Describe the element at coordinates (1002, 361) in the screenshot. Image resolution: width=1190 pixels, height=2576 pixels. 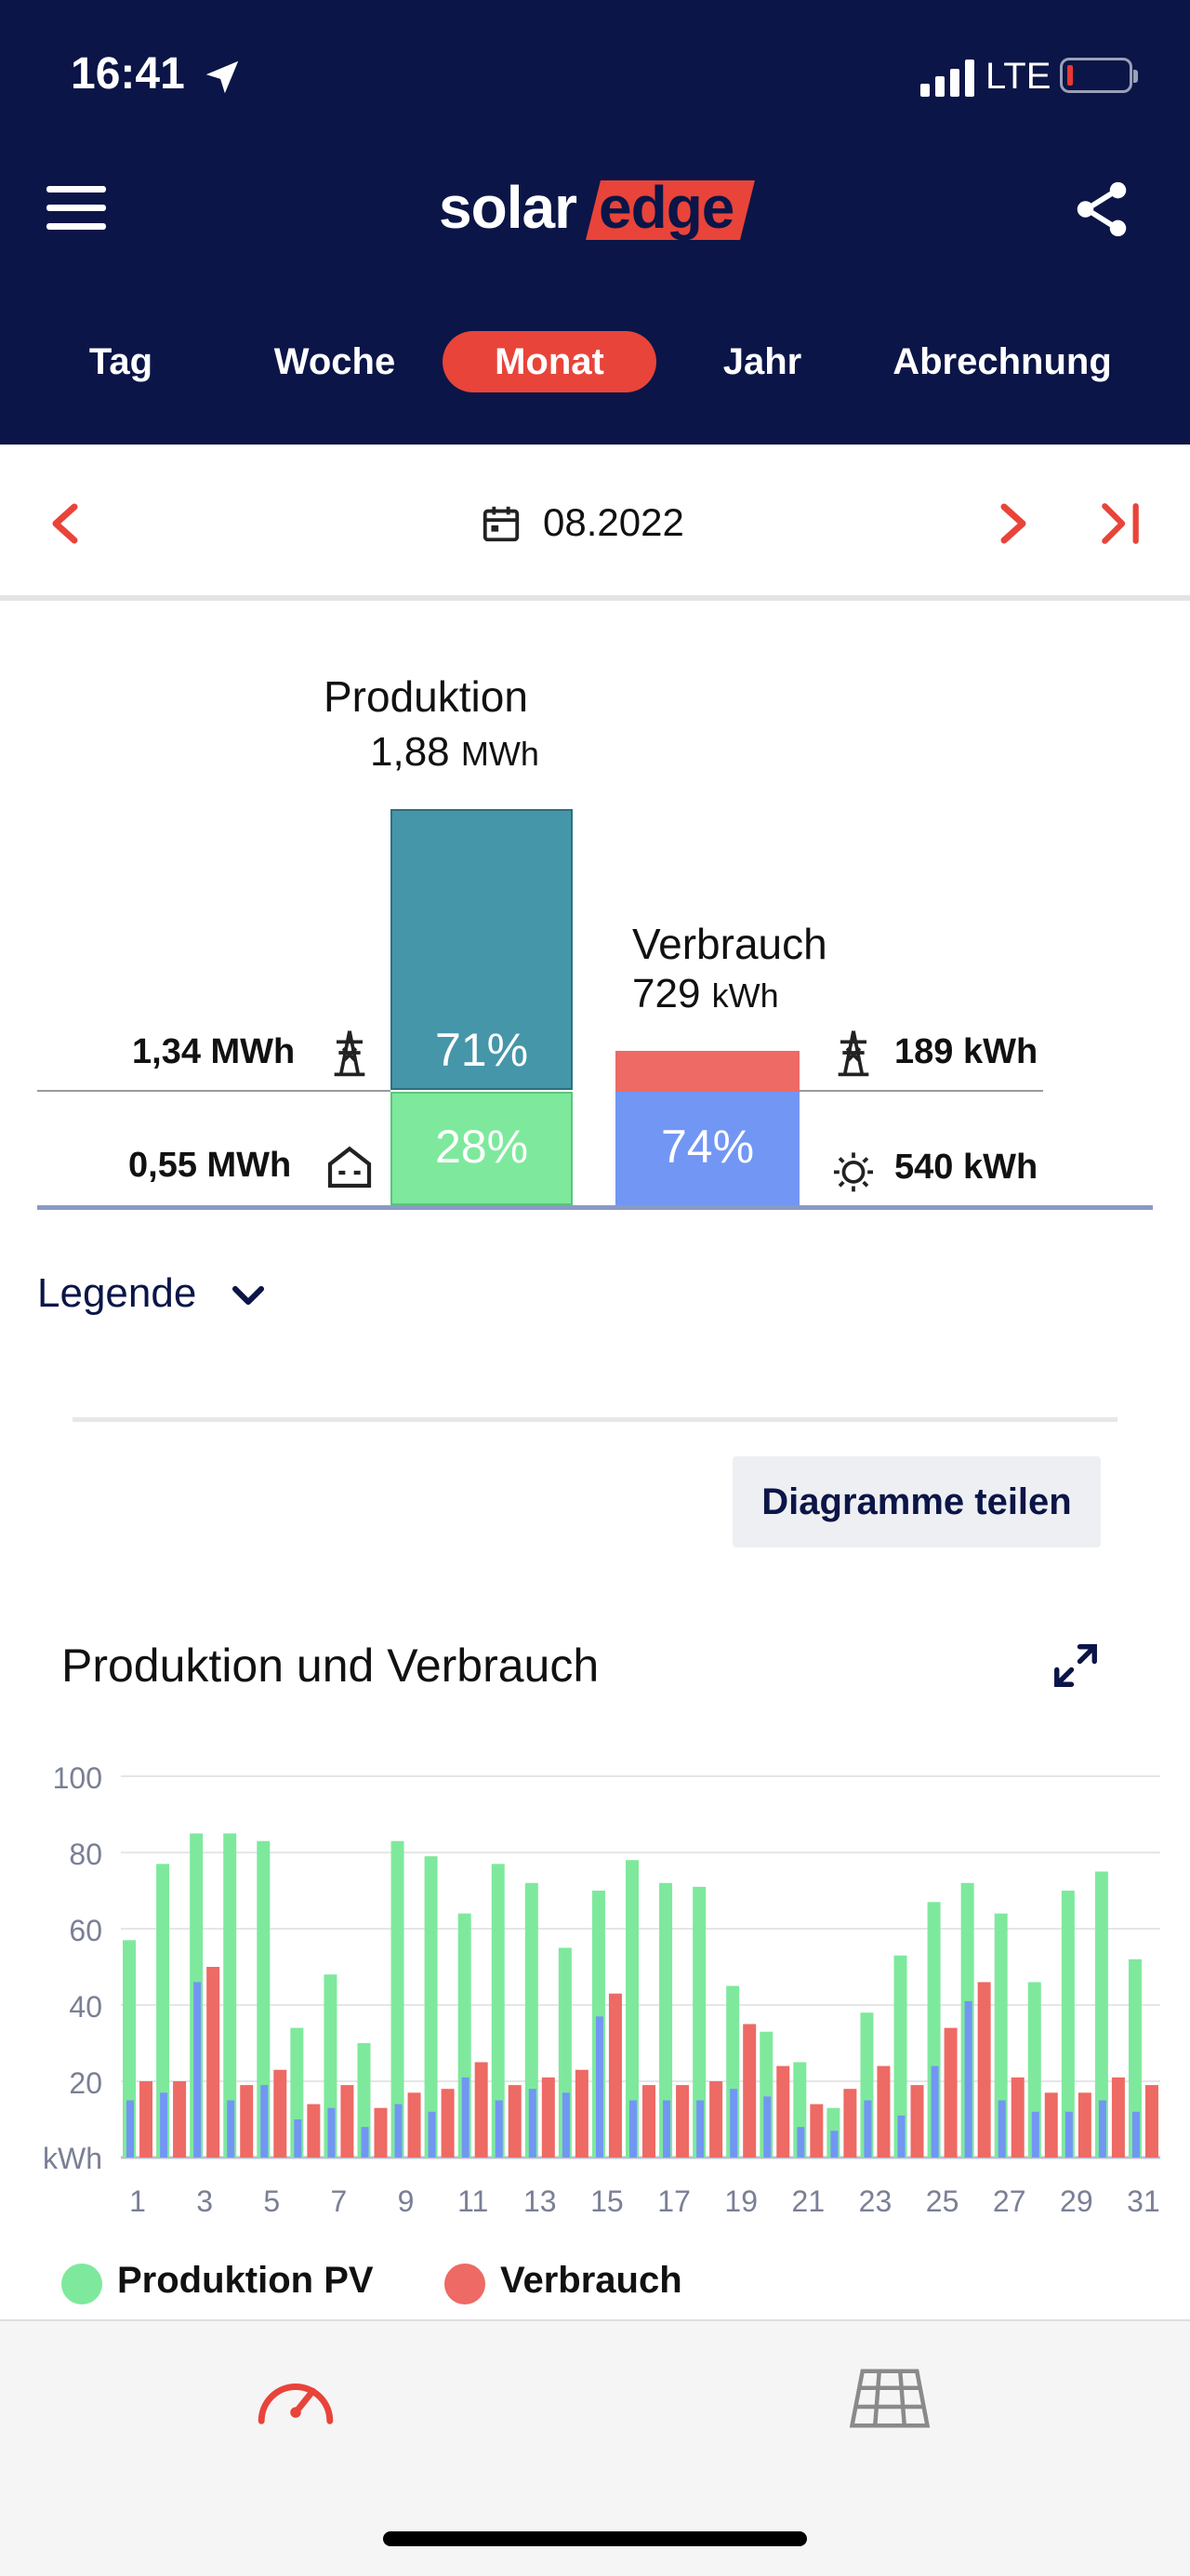
I see `tab-abrechnung: Abrechnung` at that location.